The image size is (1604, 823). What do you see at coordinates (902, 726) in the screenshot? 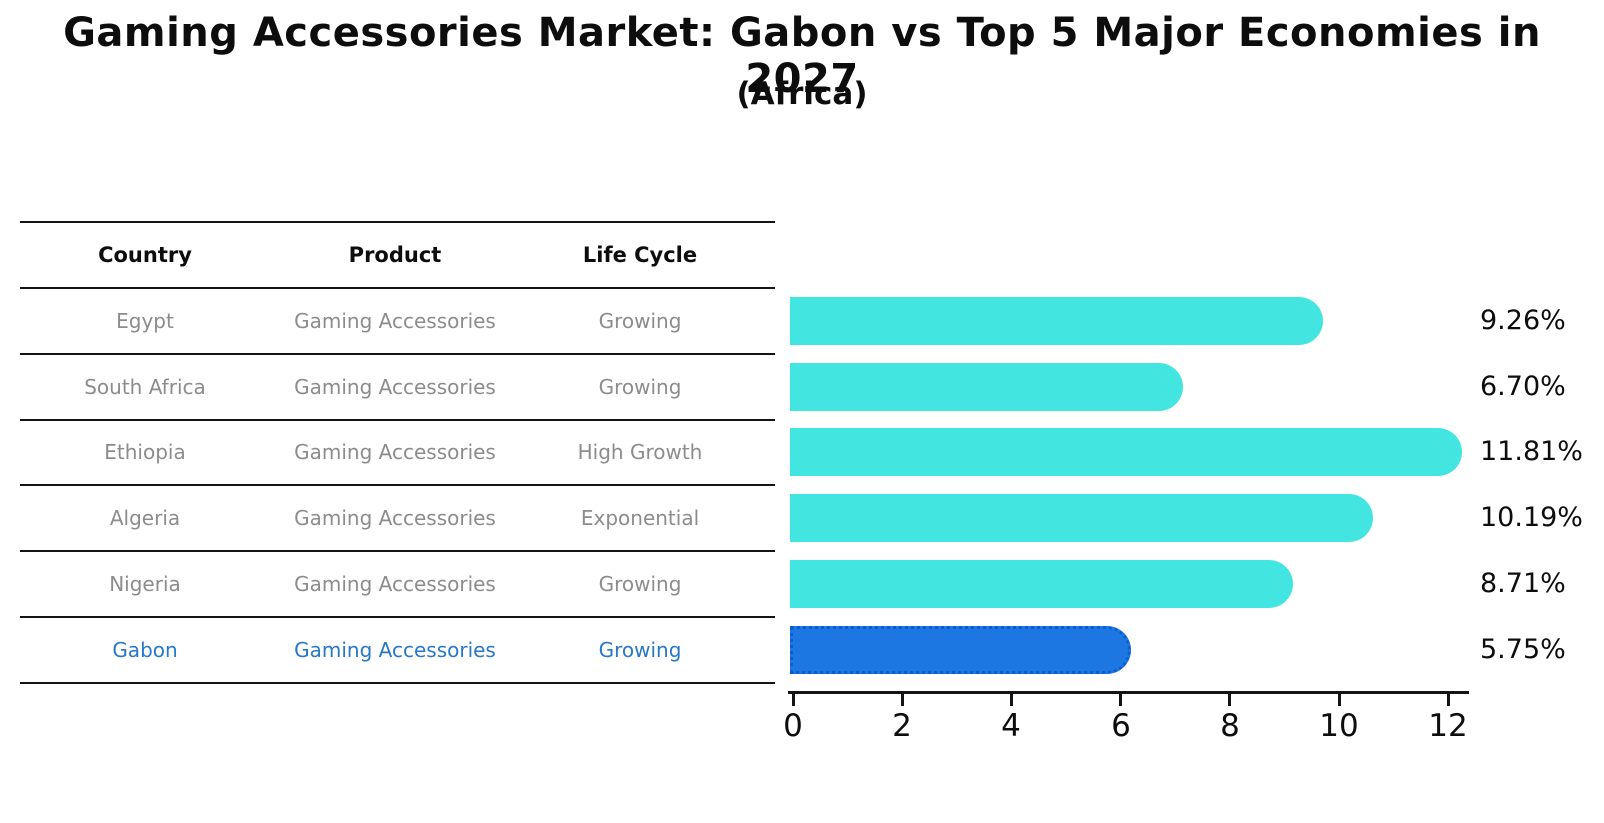
I see `x-axis-tick-label: 2` at bounding box center [902, 726].